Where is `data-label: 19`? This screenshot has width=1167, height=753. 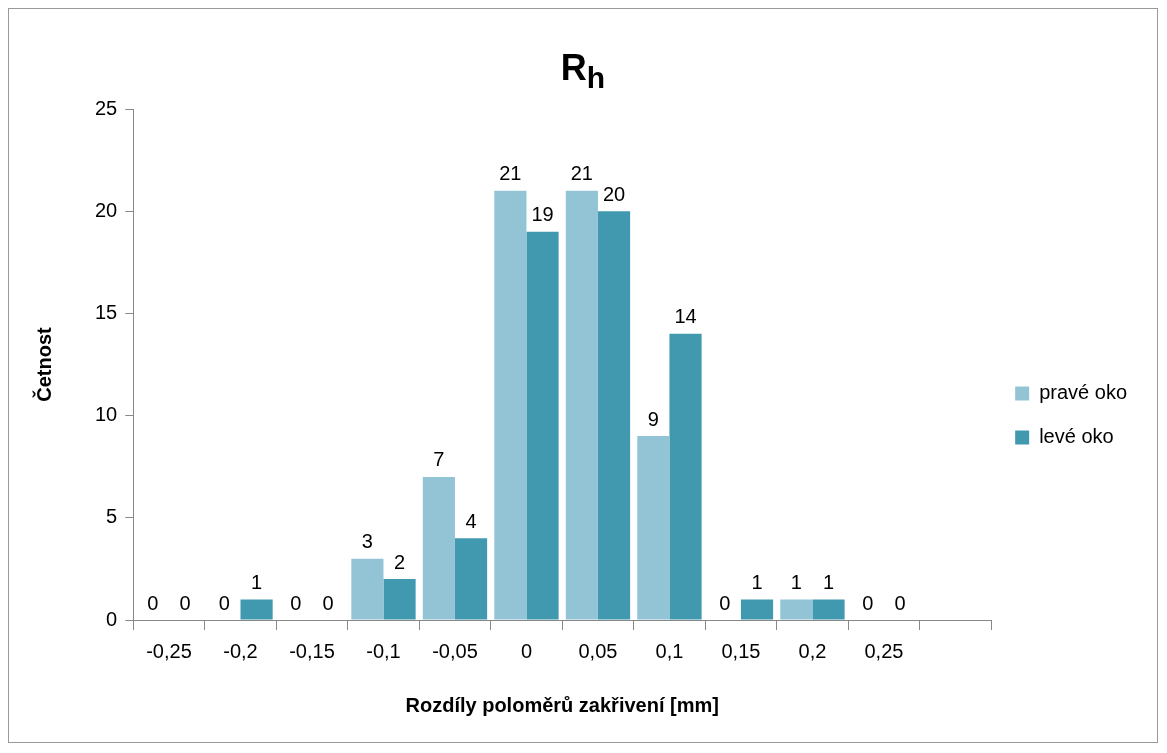 data-label: 19 is located at coordinates (542, 214).